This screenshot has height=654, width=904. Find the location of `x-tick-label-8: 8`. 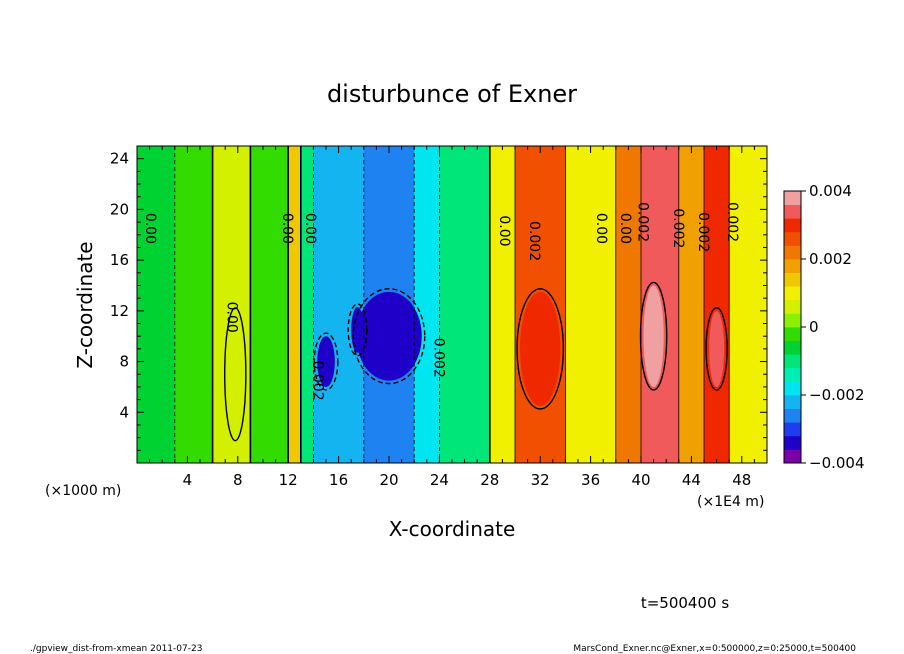

x-tick-label-8: 8 is located at coordinates (238, 480).